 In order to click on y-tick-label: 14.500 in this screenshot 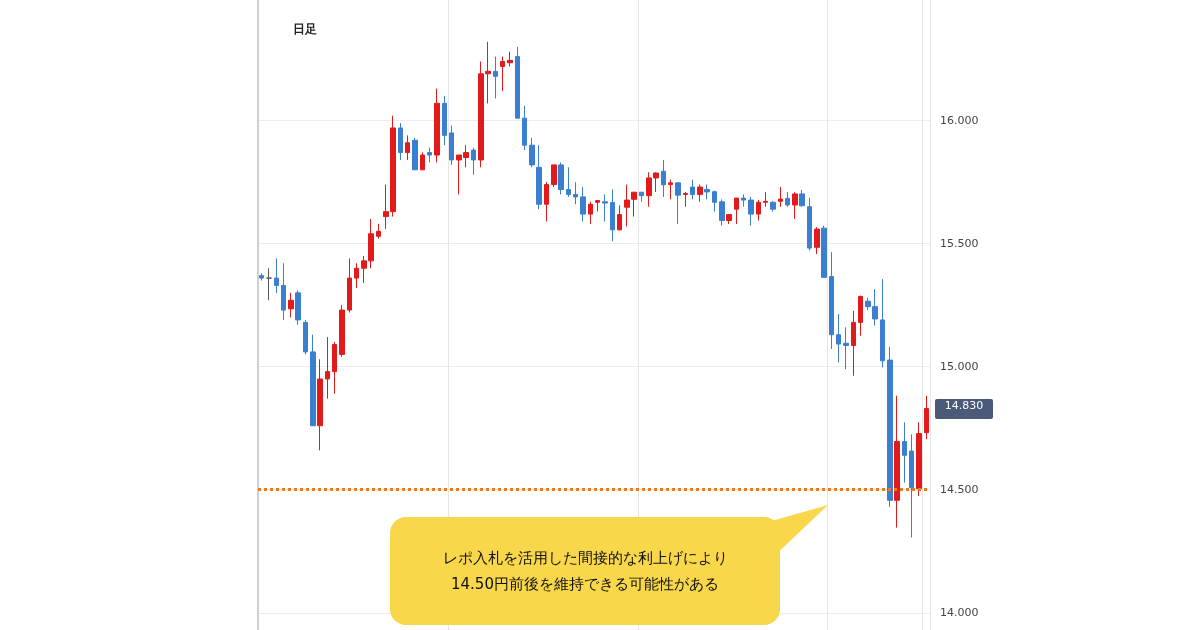, I will do `click(959, 490)`.